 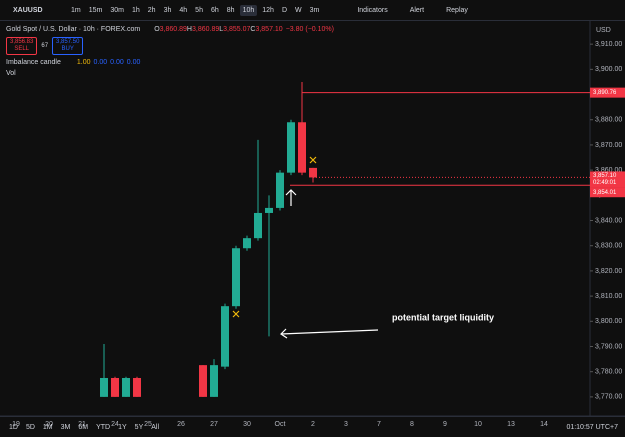 I want to click on spread: 67, so click(x=45, y=45).